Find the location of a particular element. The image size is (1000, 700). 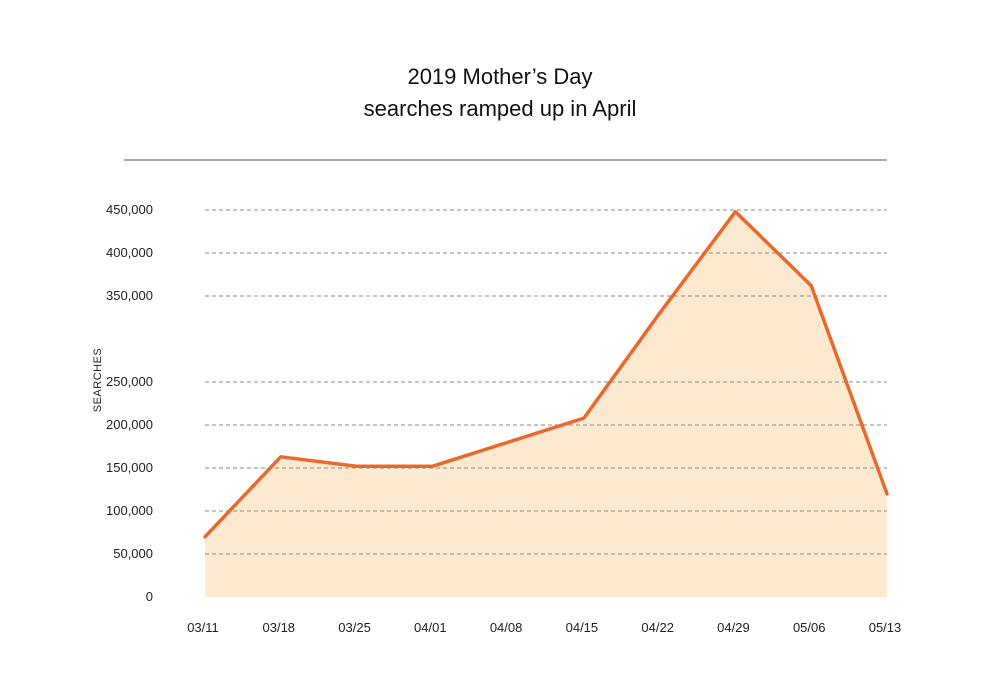

x-tick-label: 04/22 is located at coordinates (657, 627).